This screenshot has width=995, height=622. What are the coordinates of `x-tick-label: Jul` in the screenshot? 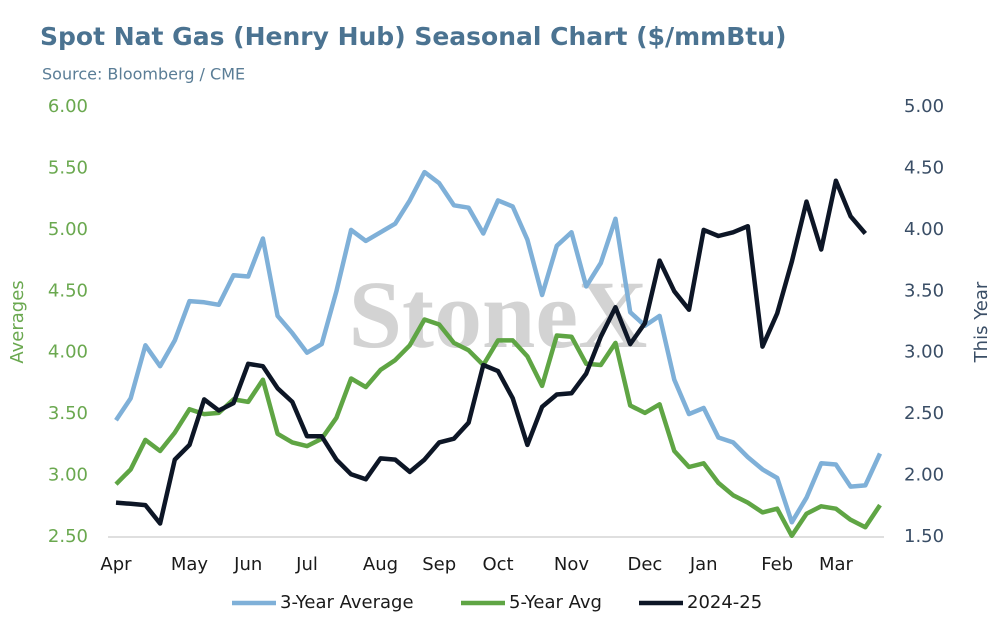 It's located at (306, 564).